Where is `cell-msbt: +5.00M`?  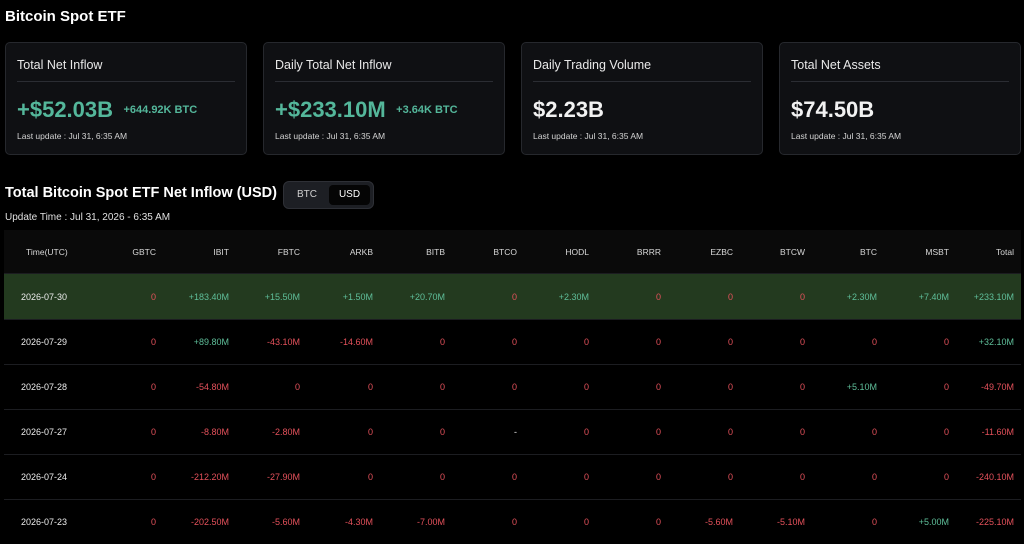
cell-msbt: +5.00M is located at coordinates (933, 522).